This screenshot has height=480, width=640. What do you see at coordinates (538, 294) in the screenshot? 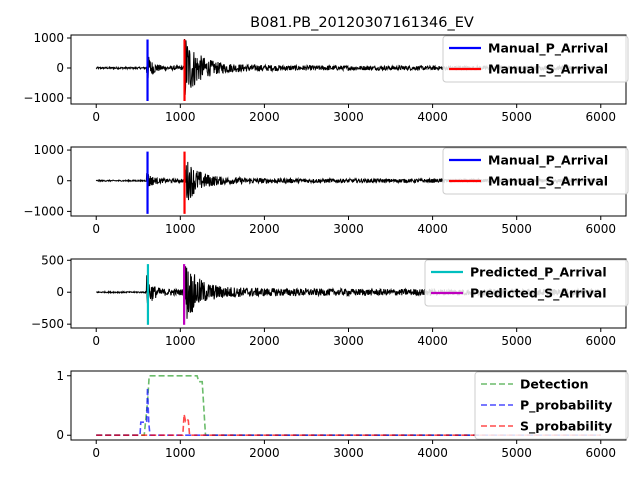
I see `legend-label: Predicted_S_Arrival` at bounding box center [538, 294].